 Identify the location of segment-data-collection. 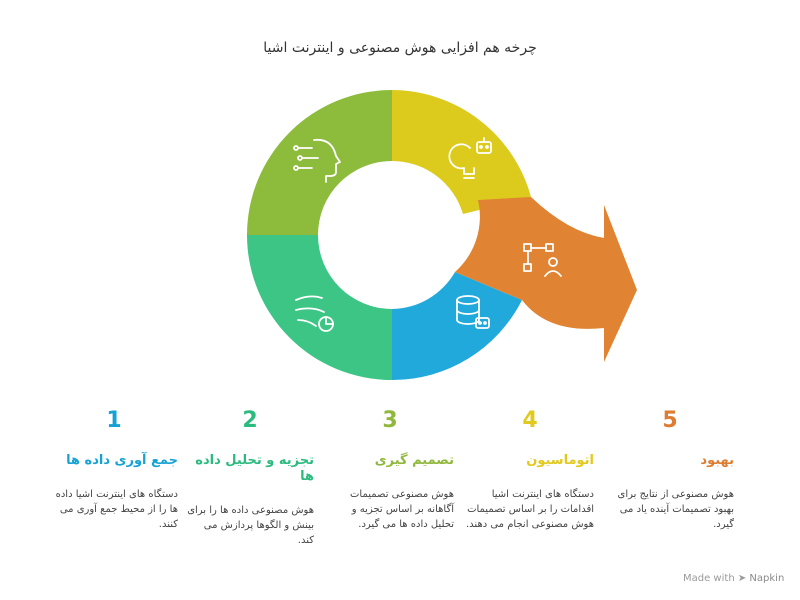
(457, 326).